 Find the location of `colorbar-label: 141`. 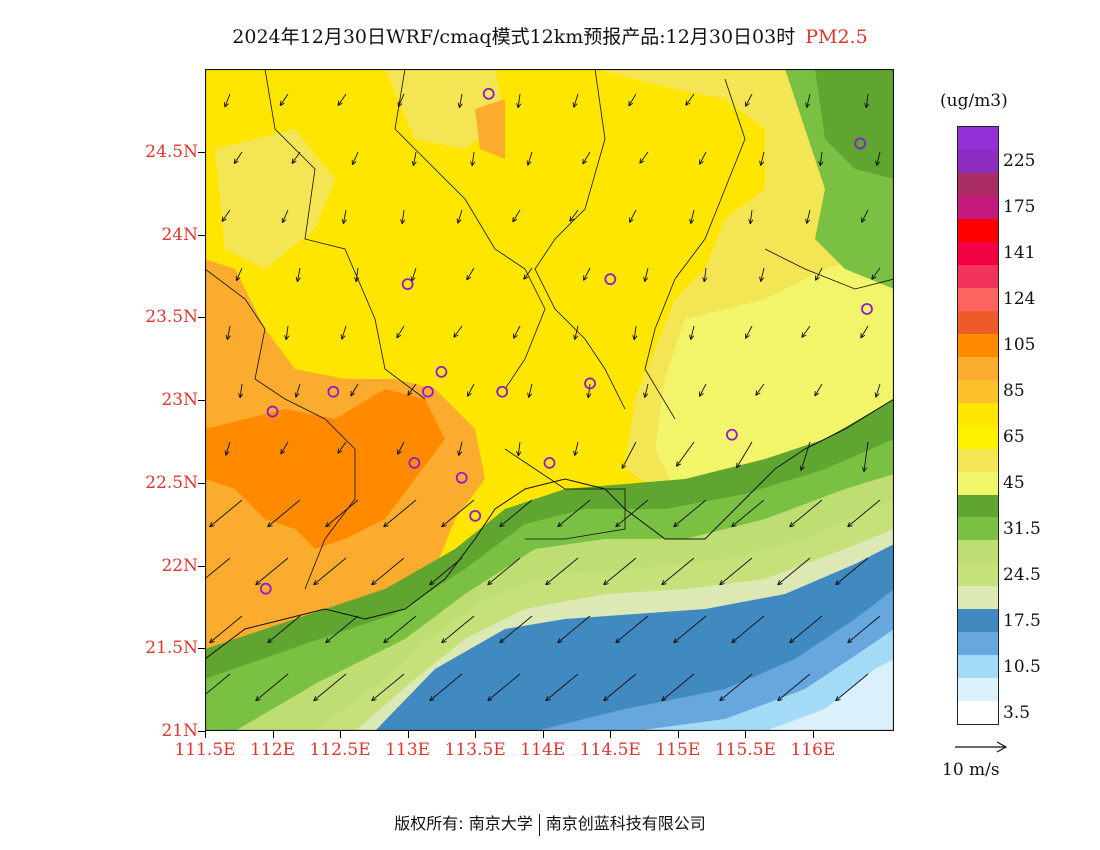

colorbar-label: 141 is located at coordinates (1019, 253).